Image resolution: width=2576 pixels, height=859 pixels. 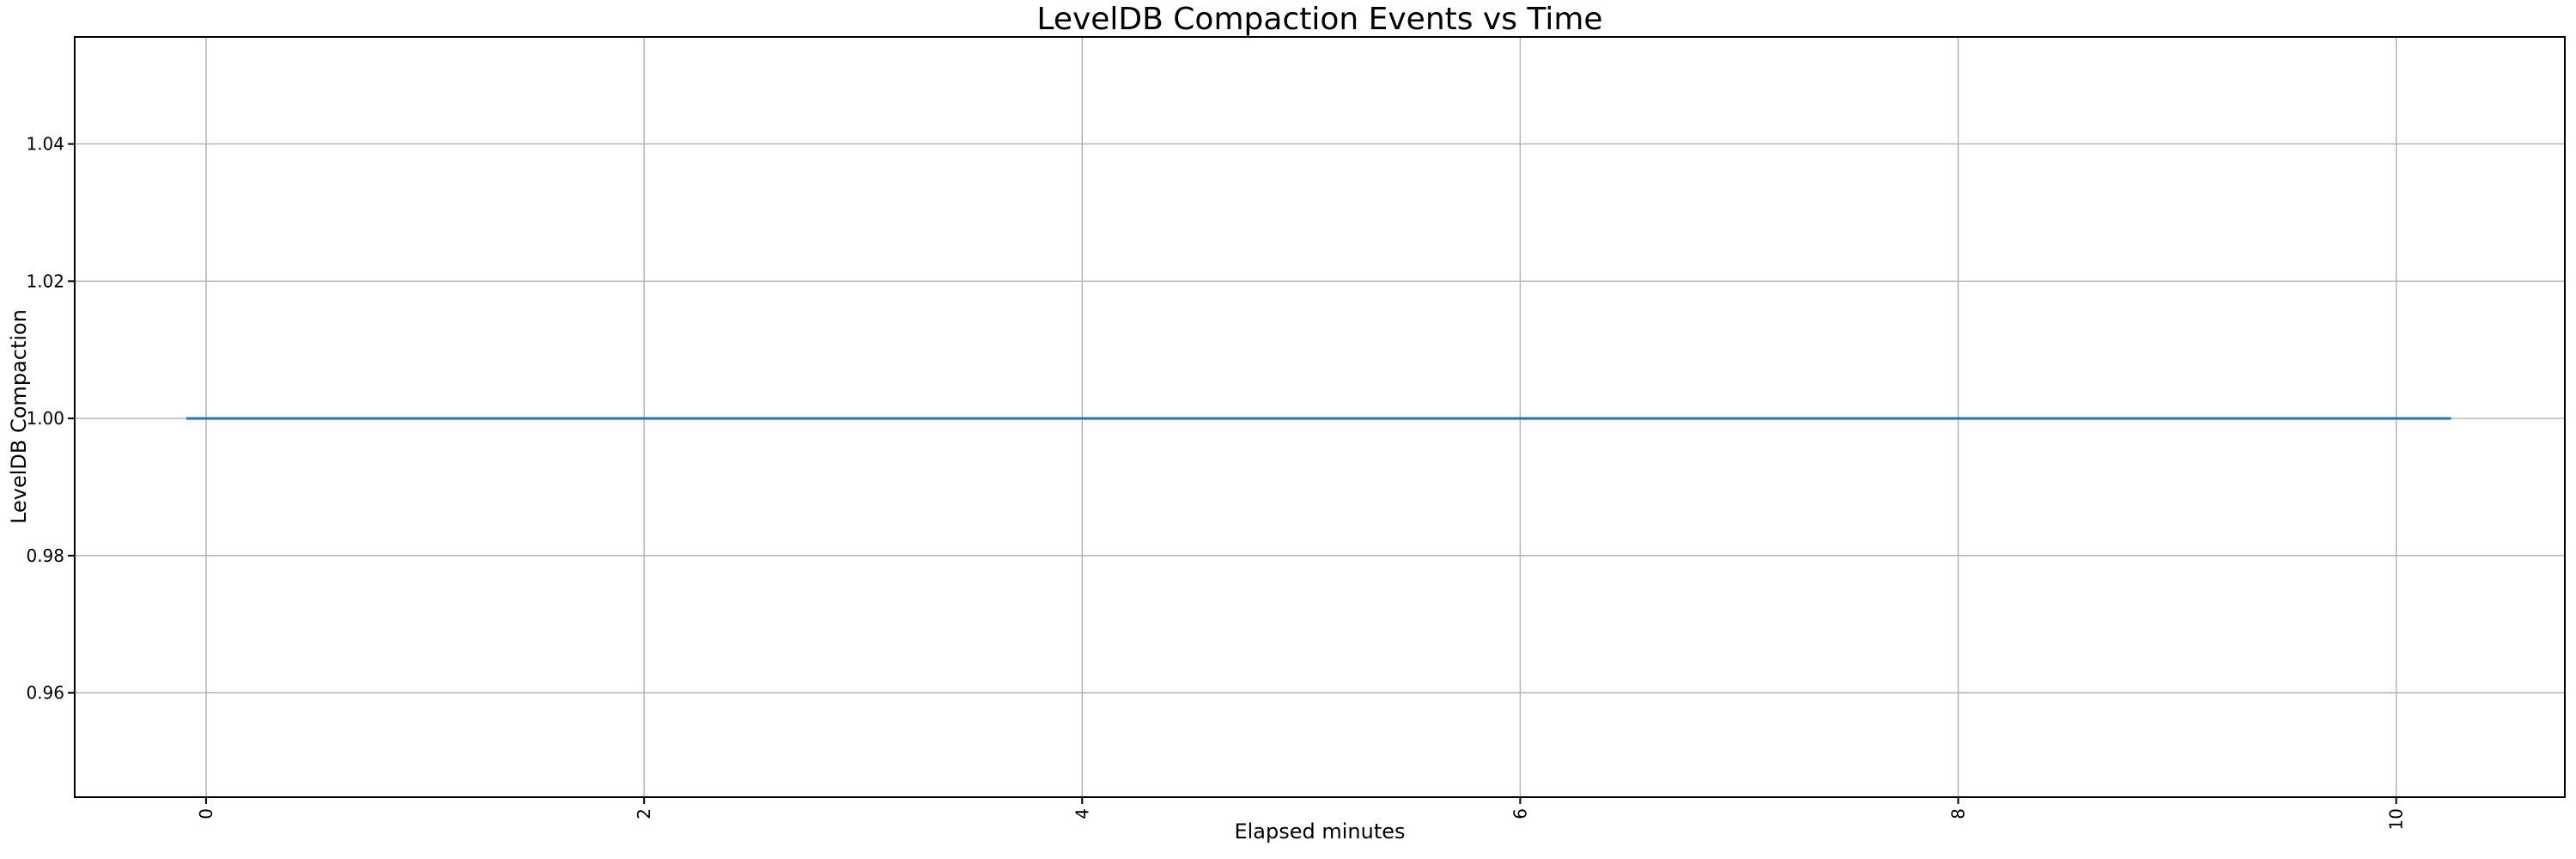 I want to click on x-tick-label: 10, so click(x=2397, y=819).